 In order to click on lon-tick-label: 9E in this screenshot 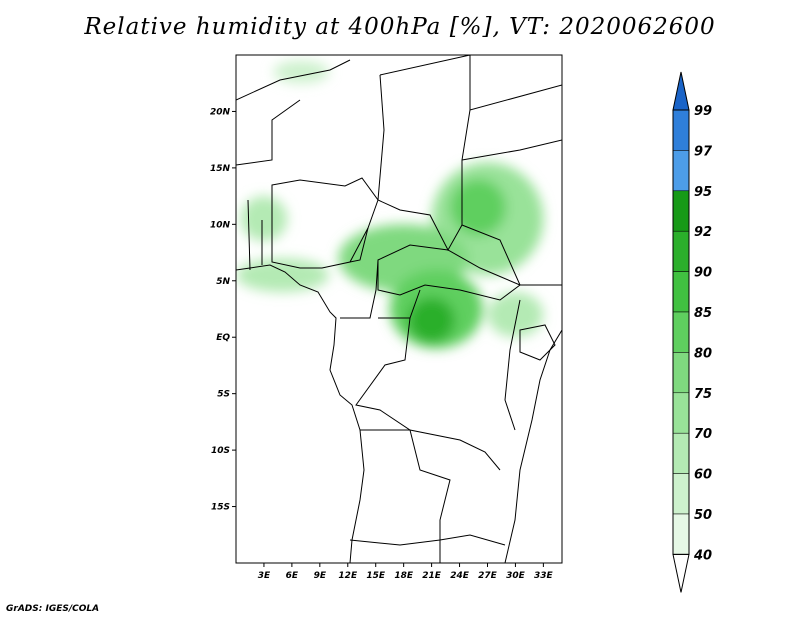, I will do `click(320, 576)`.